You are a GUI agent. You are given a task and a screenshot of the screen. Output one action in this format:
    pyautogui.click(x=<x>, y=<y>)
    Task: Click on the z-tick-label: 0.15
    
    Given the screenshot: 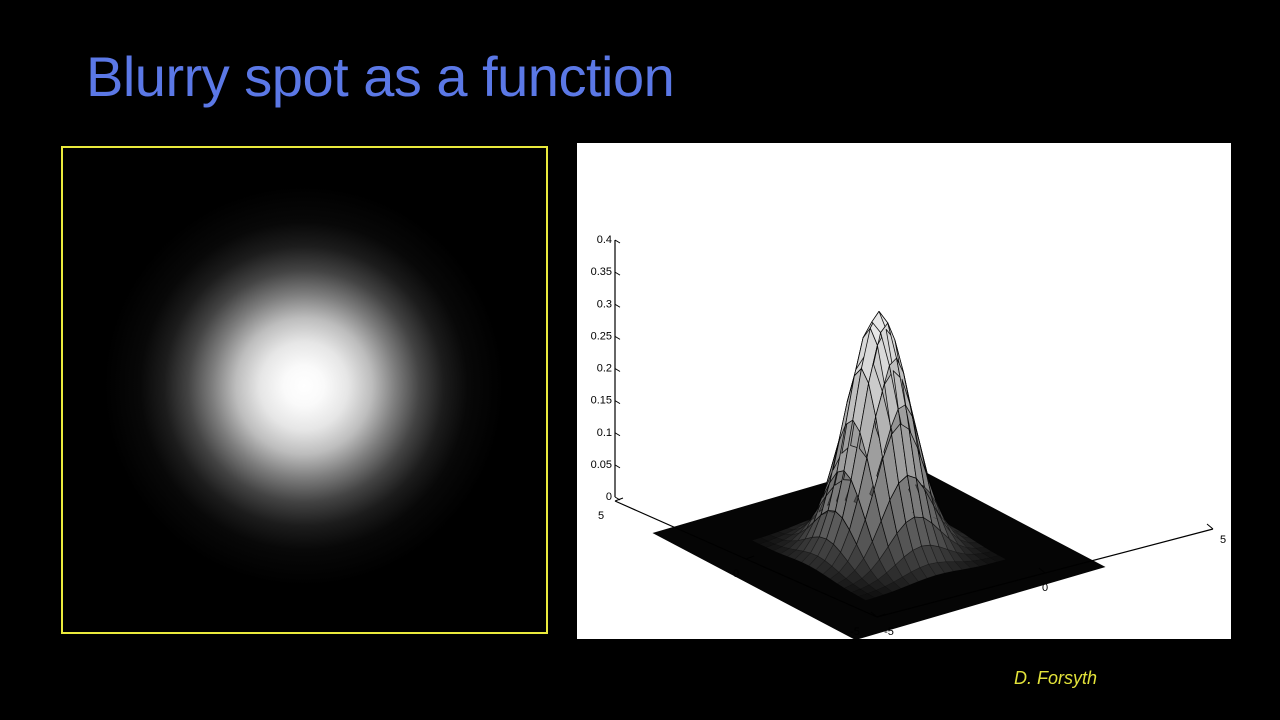 What is the action you would take?
    pyautogui.click(x=601, y=401)
    